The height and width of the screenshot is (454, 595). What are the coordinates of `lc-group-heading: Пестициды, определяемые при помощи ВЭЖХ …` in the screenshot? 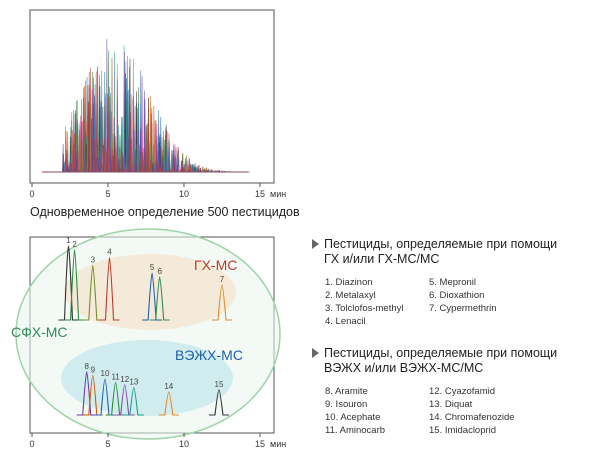 It's located at (453, 361).